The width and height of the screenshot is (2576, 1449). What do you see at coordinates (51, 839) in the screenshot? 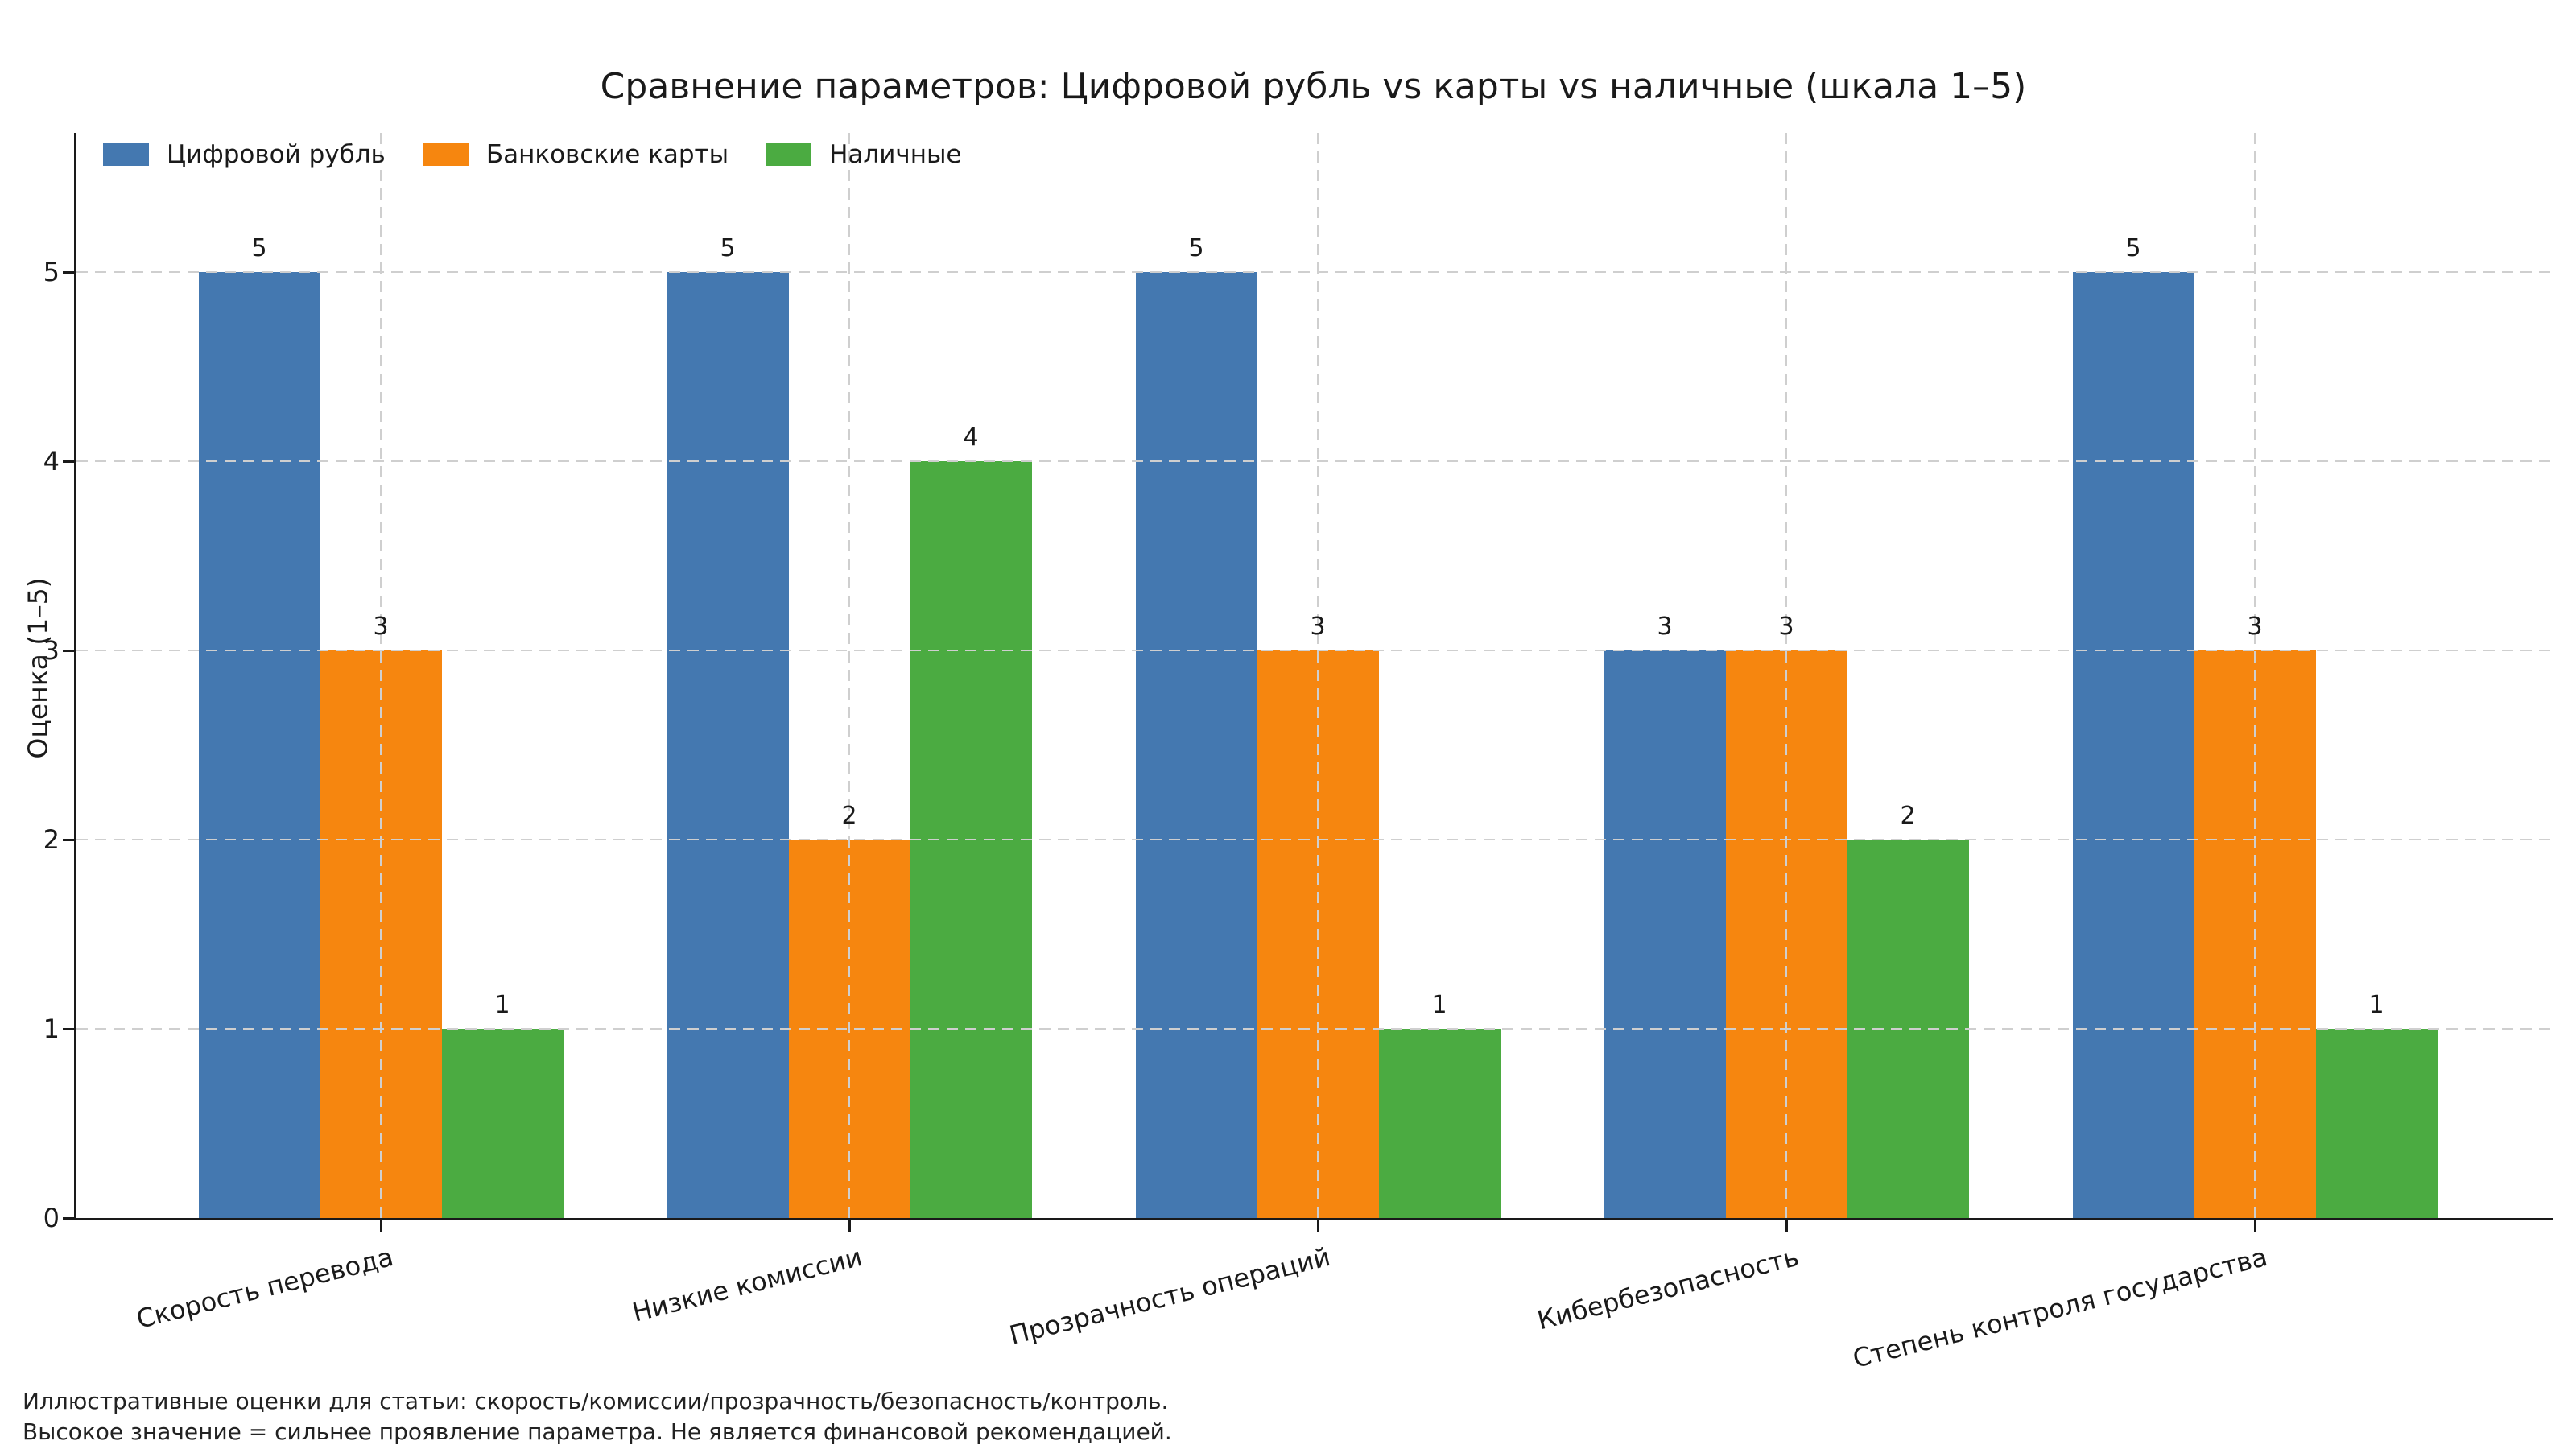
I see `y-tick-label: 2` at bounding box center [51, 839].